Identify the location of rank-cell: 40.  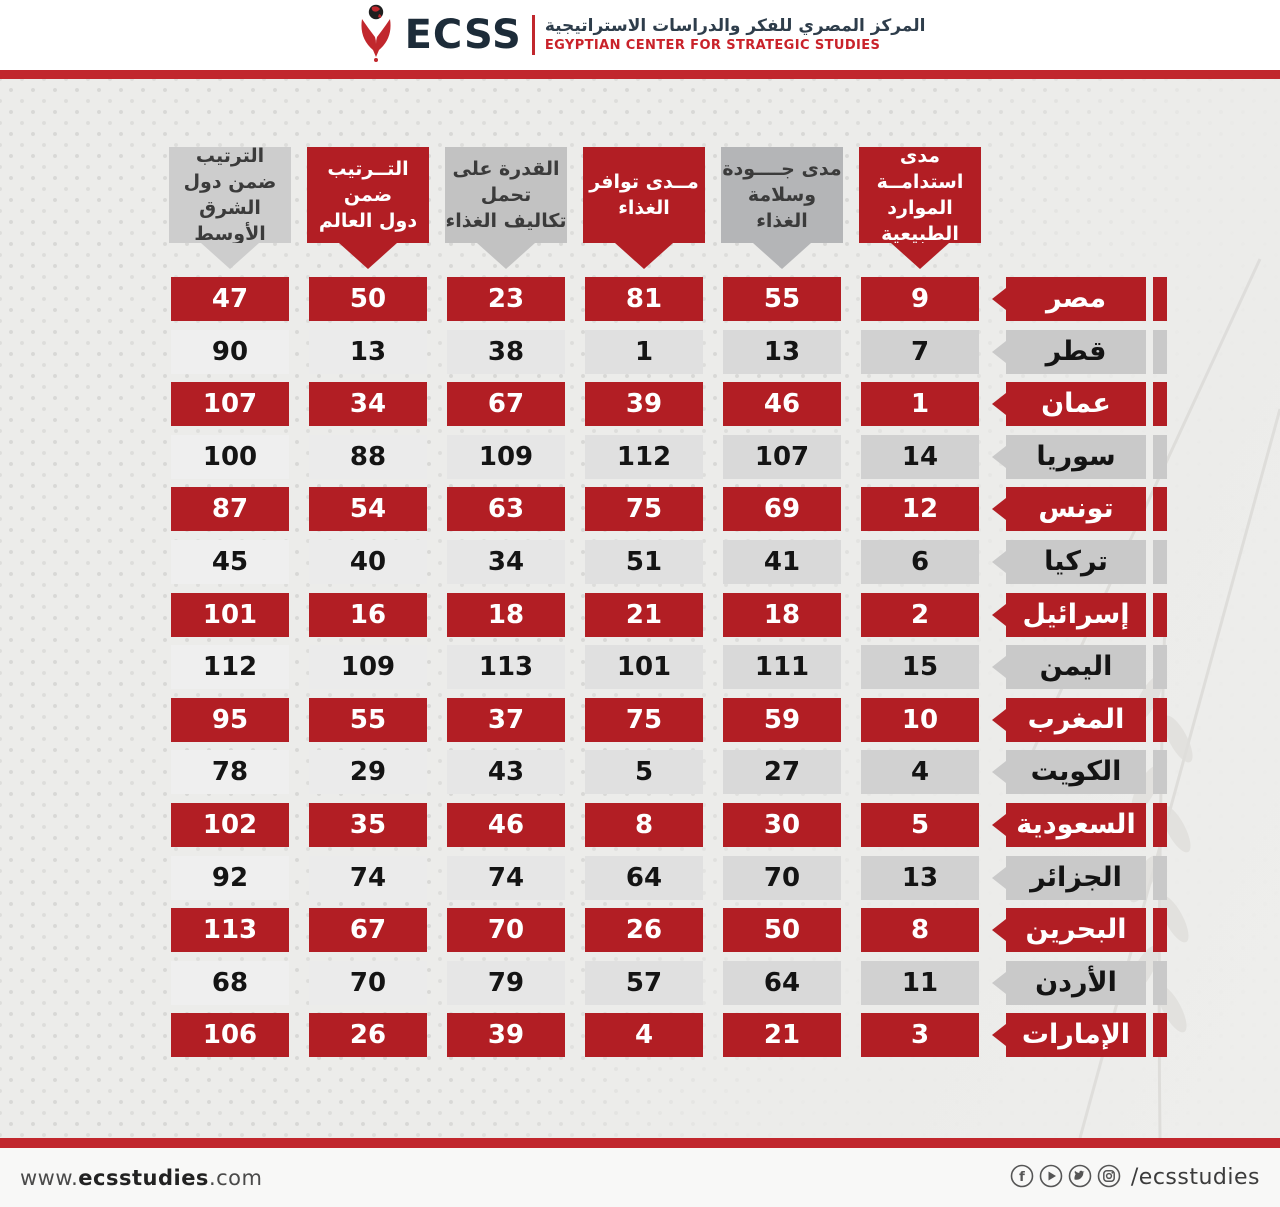
(368, 562).